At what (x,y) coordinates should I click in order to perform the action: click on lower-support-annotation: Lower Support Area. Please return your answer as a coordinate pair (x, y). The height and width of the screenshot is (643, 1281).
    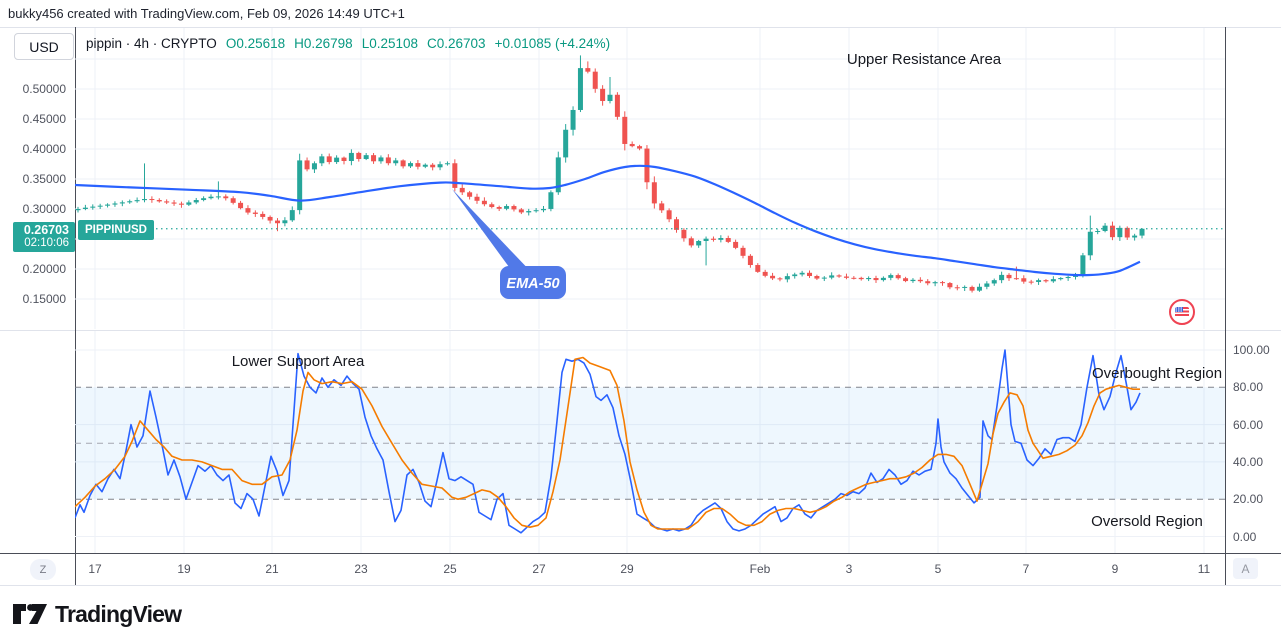
    Looking at the image, I should click on (298, 361).